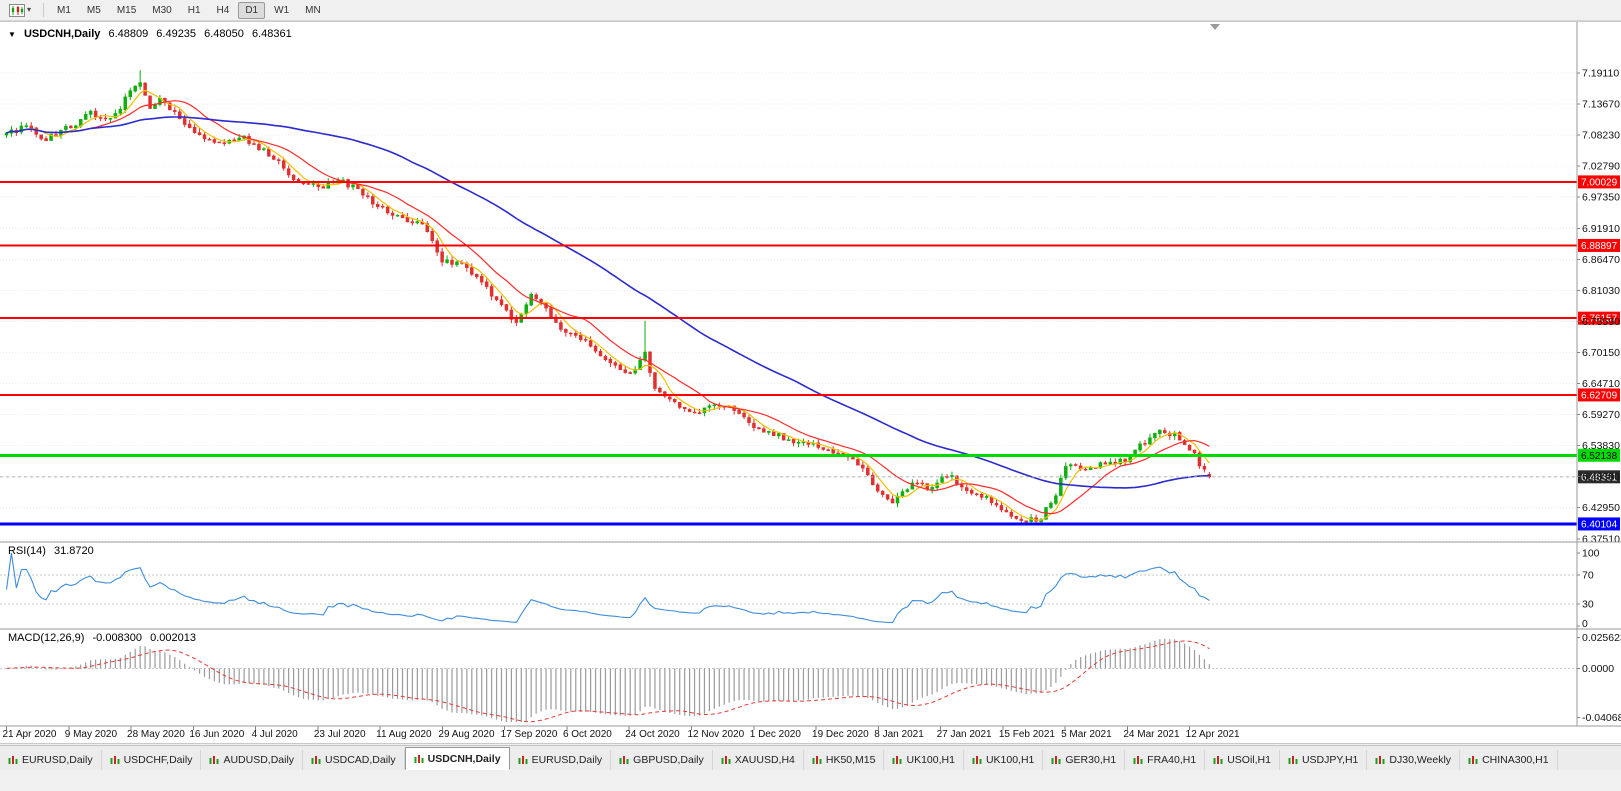  What do you see at coordinates (51, 760) in the screenshot?
I see `chart-tab-0-eurusd-daily: EURUSD,Daily` at bounding box center [51, 760].